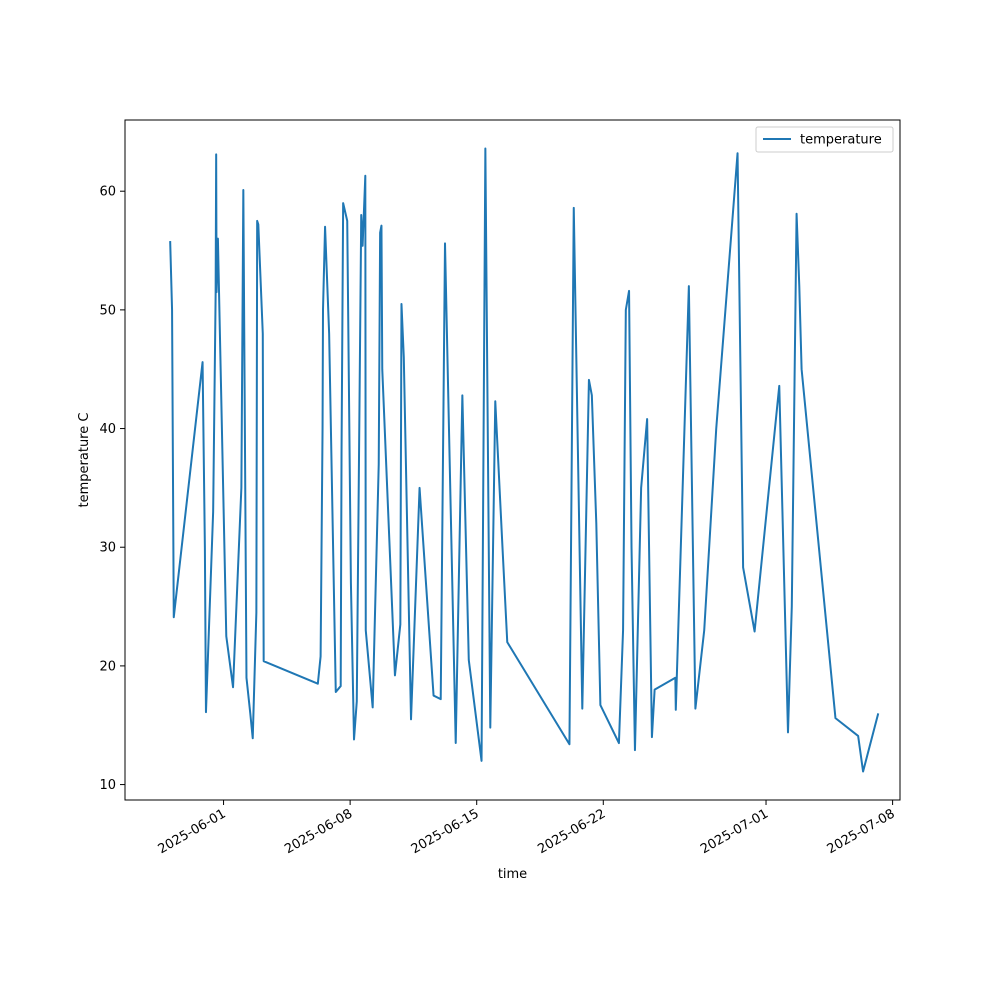  I want to click on y-tick-label: 40, so click(107, 429).